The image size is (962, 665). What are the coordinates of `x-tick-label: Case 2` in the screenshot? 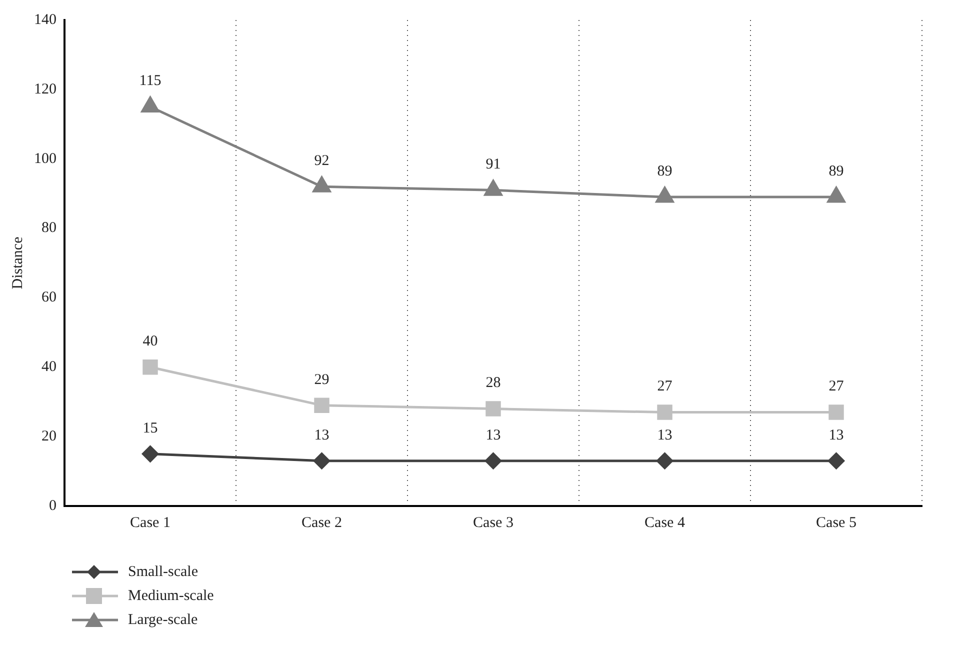 It's located at (322, 522).